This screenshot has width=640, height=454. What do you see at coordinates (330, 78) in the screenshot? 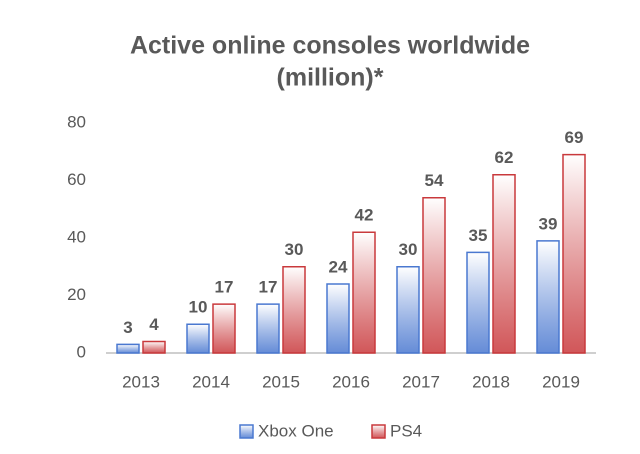
I see `chart-title: (million)*` at bounding box center [330, 78].